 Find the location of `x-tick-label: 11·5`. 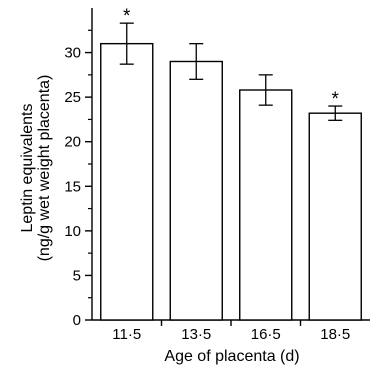

x-tick-label: 11·5 is located at coordinates (126, 334).